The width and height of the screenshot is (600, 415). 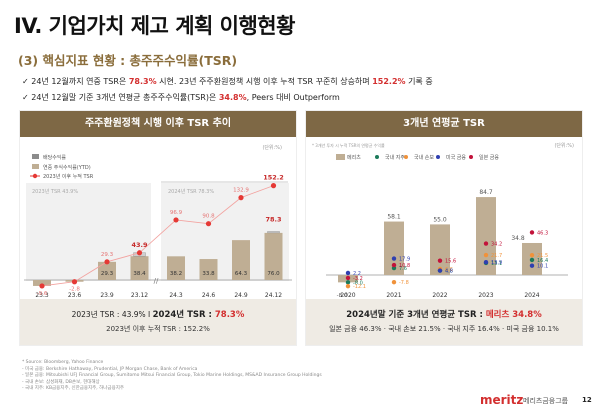 I want to click on unit-label: (단위:%), so click(x=272, y=147).